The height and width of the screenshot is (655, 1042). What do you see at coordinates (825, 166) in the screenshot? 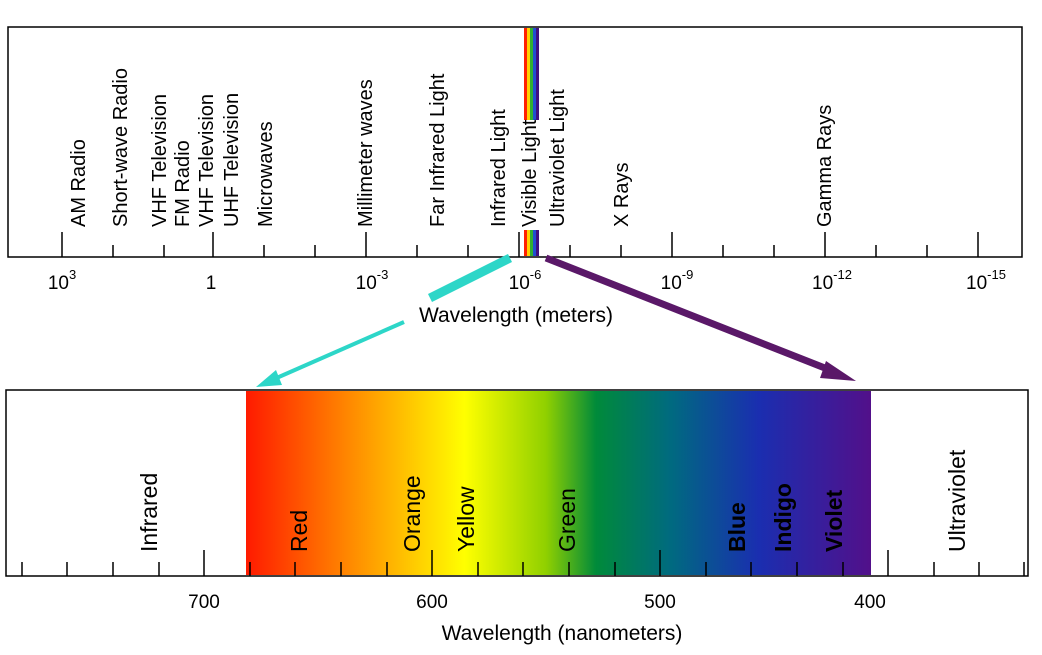
I see `band-label-gamma-rays: Gamma Rays` at bounding box center [825, 166].